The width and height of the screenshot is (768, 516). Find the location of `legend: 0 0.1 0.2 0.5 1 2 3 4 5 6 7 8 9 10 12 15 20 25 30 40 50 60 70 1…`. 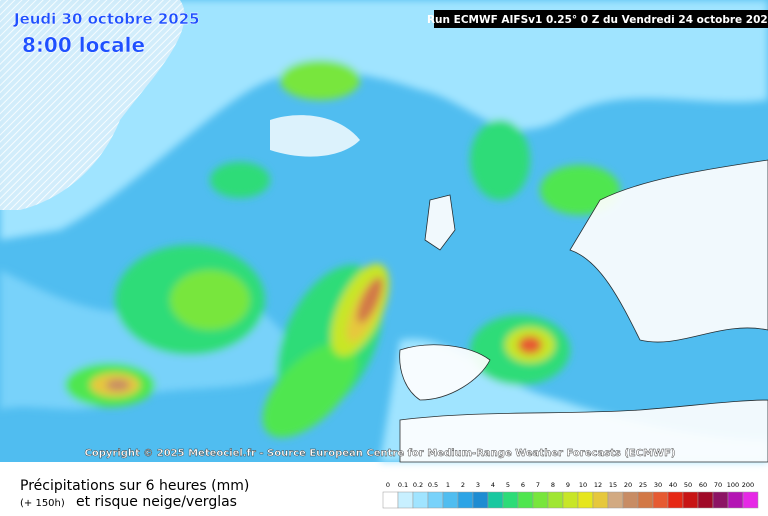

legend: 0 0.1 0.2 0.5 1 2 3 4 5 6 7 8 9 10 12 15 20 25 30 40 50 60 70 1… is located at coordinates (570, 495).